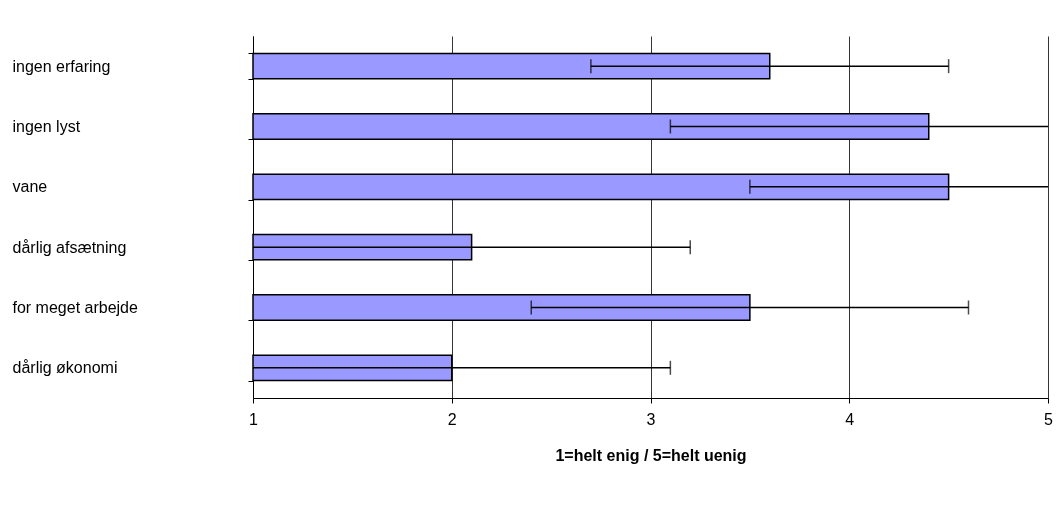  I want to click on y-tick-label: for meget arbejde, so click(75, 307).